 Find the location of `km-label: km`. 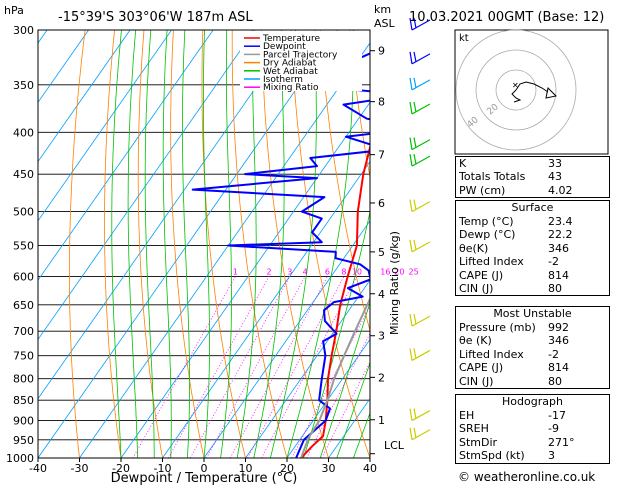

km-label: km is located at coordinates (382, 9).